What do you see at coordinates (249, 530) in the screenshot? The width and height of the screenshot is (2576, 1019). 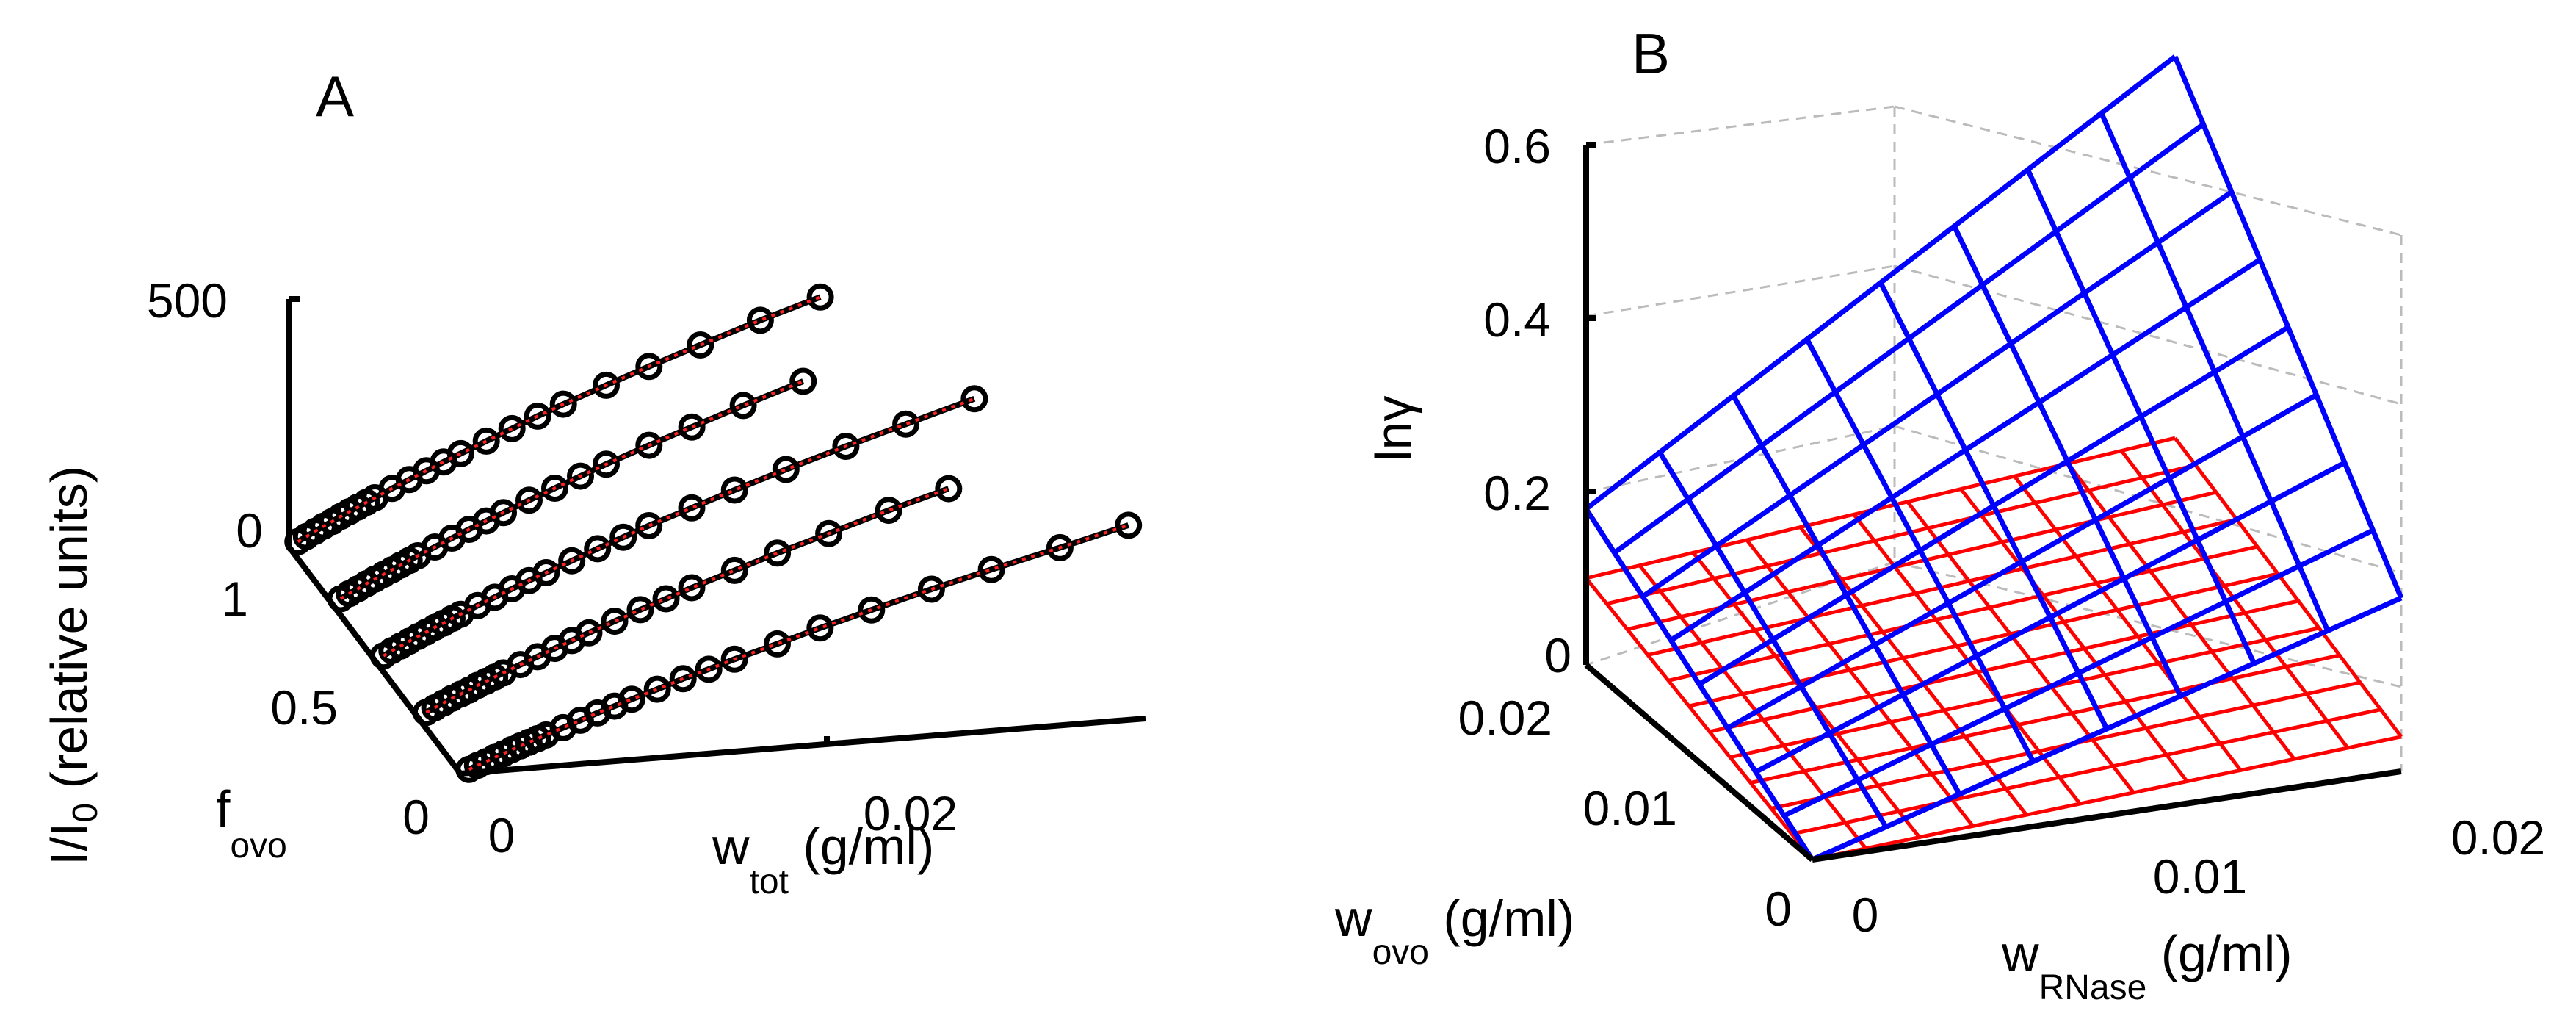 I see `panel-a-z-tick-0: 0` at bounding box center [249, 530].